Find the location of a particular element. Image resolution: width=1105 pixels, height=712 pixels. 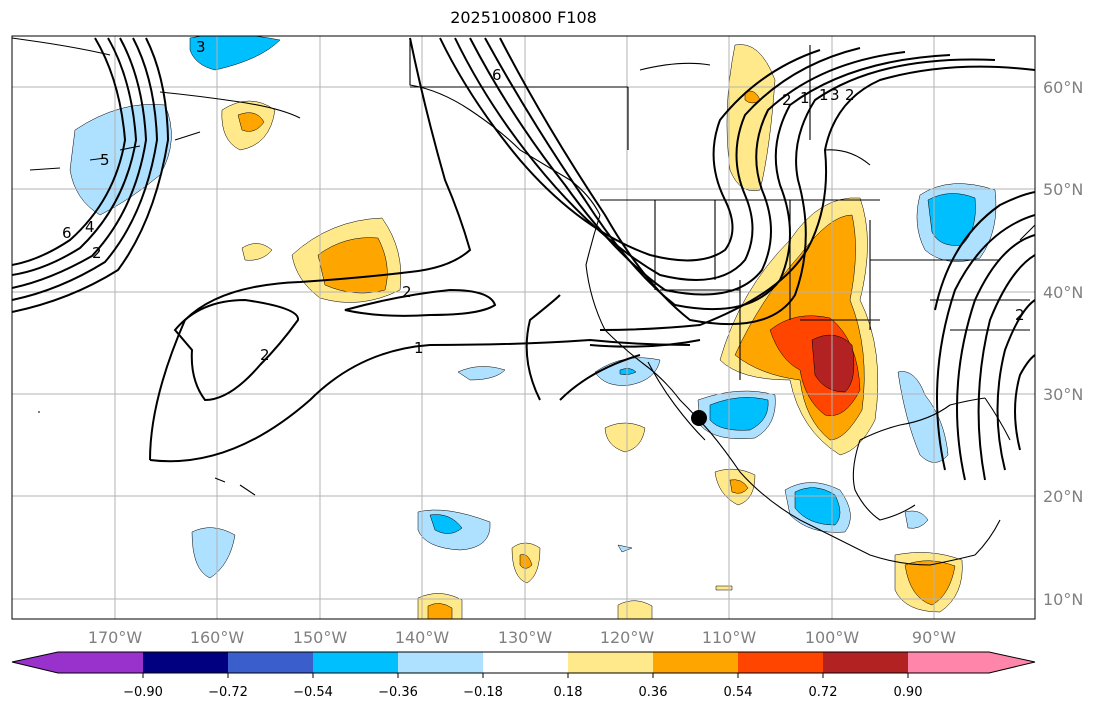

lon-label: 170°W is located at coordinates (115, 637).